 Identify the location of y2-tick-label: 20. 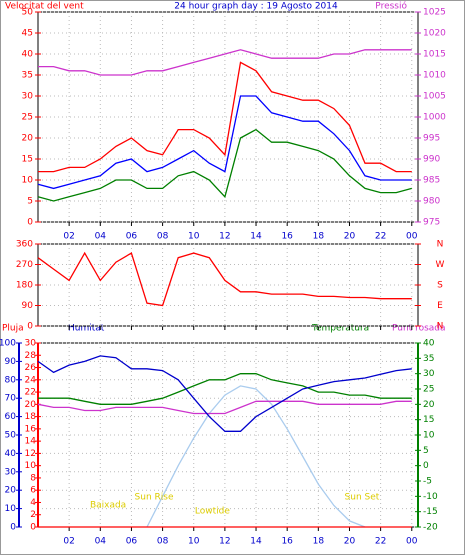
(429, 405).